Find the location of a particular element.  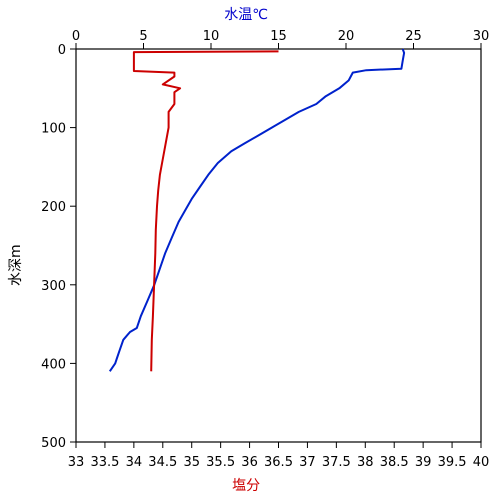

y-tick-label: 500 is located at coordinates (53, 443).